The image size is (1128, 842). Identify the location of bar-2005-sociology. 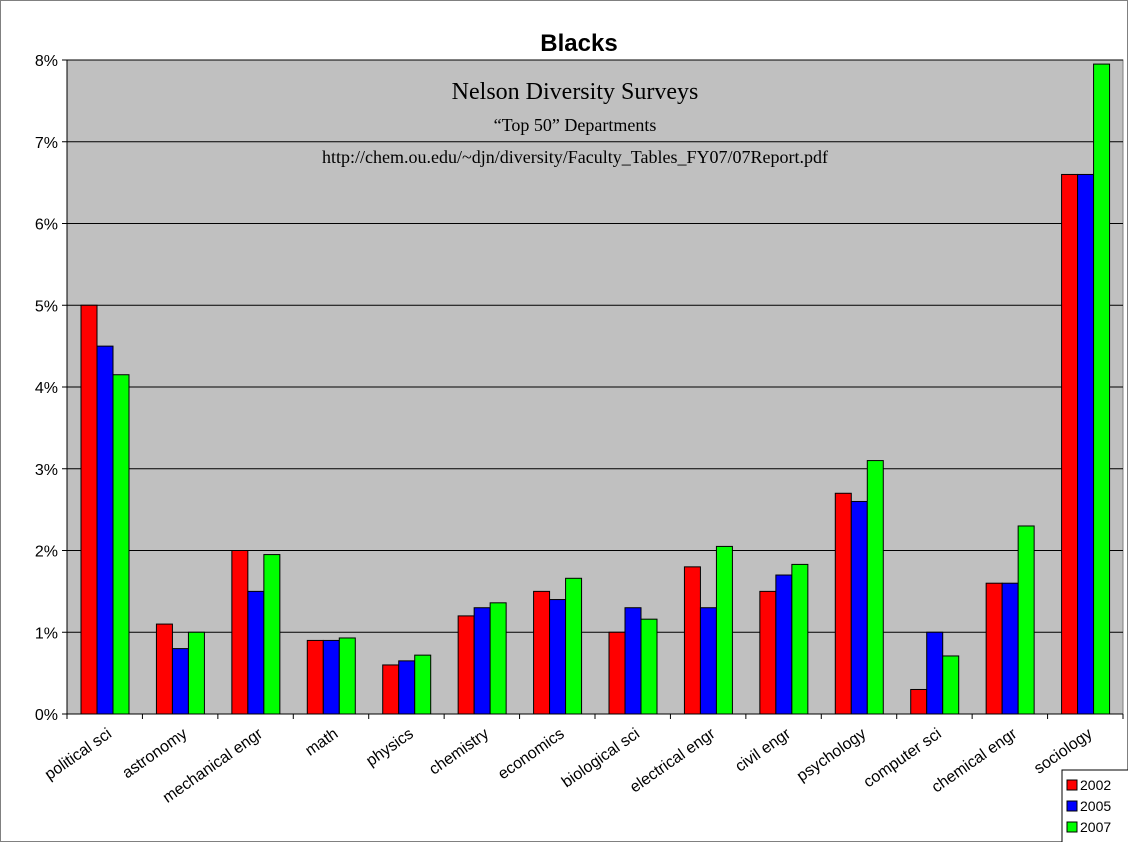
(1086, 444).